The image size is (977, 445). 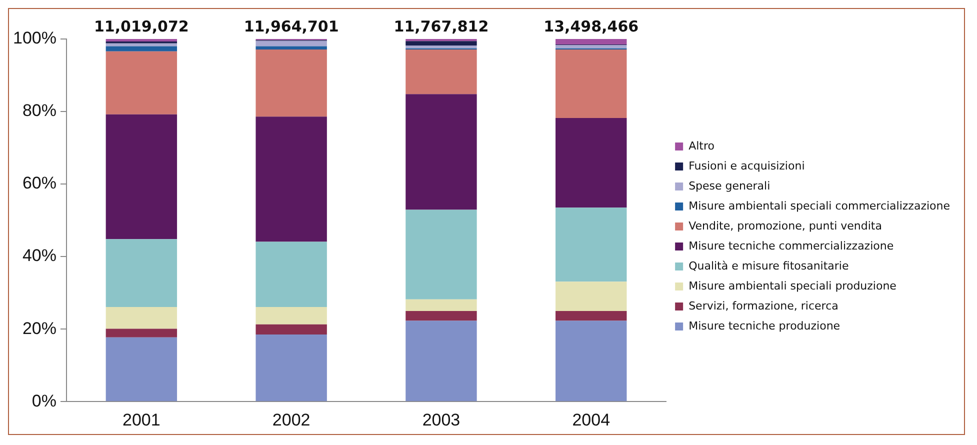 I want to click on annotation: 11,019,072, so click(x=141, y=26).